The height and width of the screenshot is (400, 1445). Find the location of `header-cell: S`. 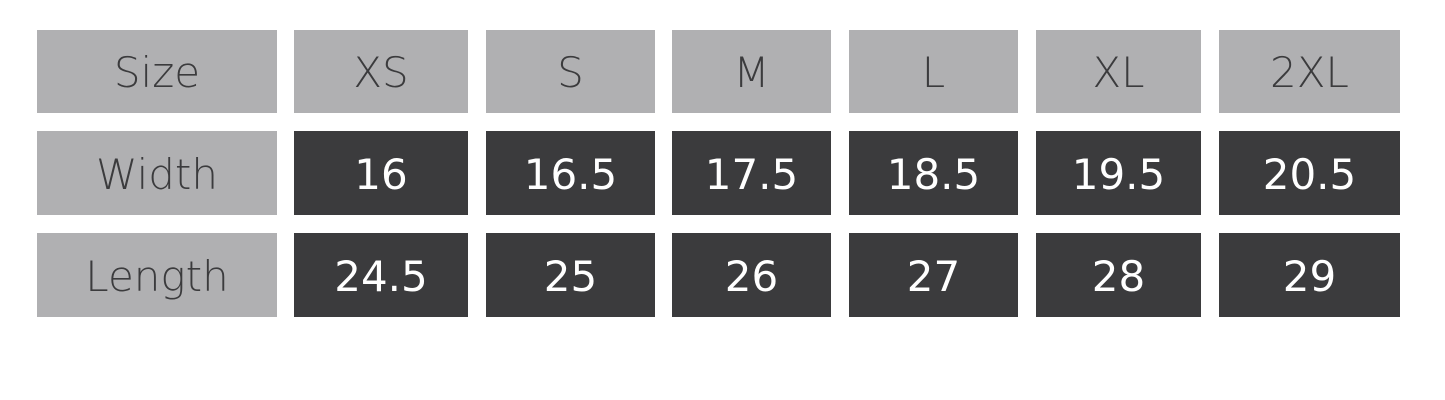

header-cell: S is located at coordinates (570, 71).